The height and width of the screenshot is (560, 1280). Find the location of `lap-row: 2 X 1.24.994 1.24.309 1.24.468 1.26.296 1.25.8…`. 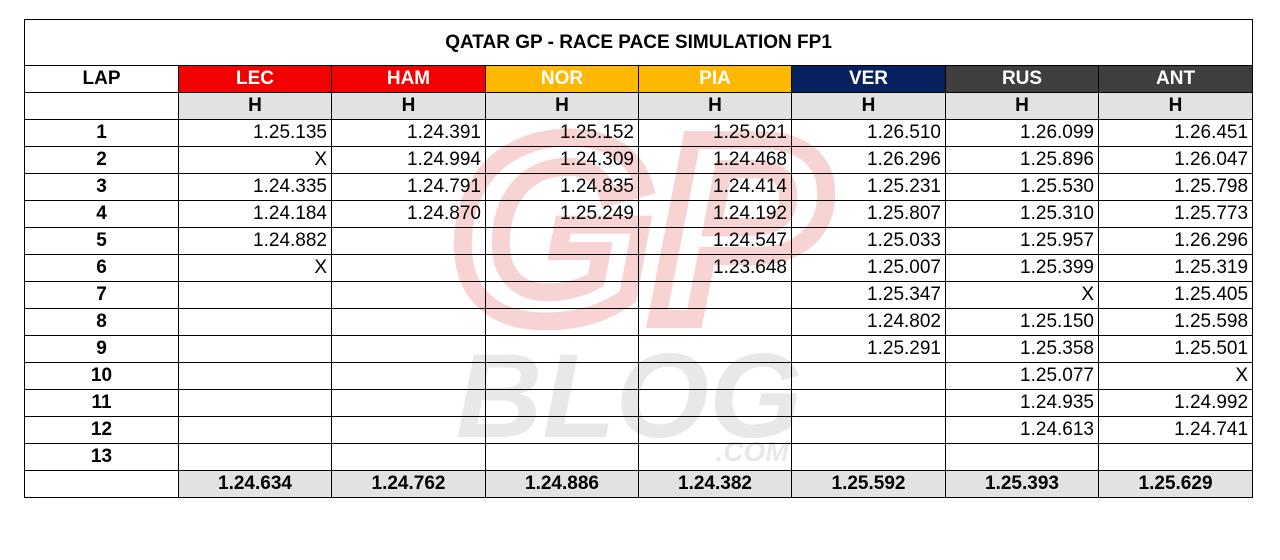

lap-row: 2 X 1.24.994 1.24.309 1.24.468 1.26.296 1.25.8… is located at coordinates (639, 160).